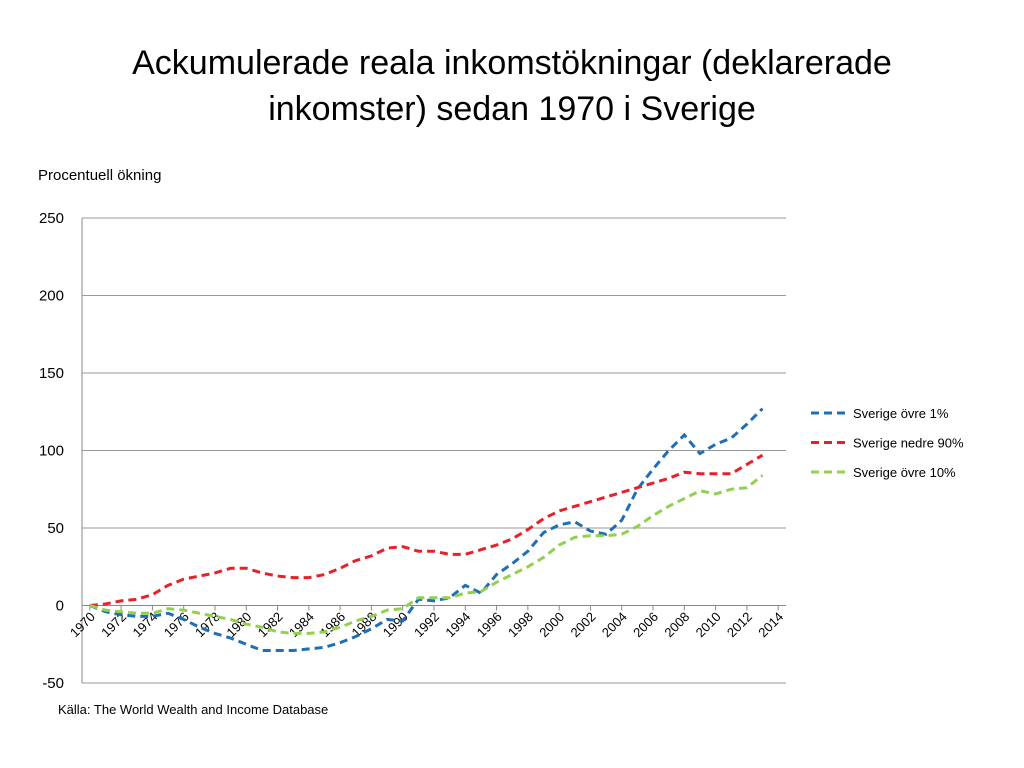 The width and height of the screenshot is (1024, 768). What do you see at coordinates (908, 443) in the screenshot?
I see `legend-label: Sverige nedre 90%` at bounding box center [908, 443].